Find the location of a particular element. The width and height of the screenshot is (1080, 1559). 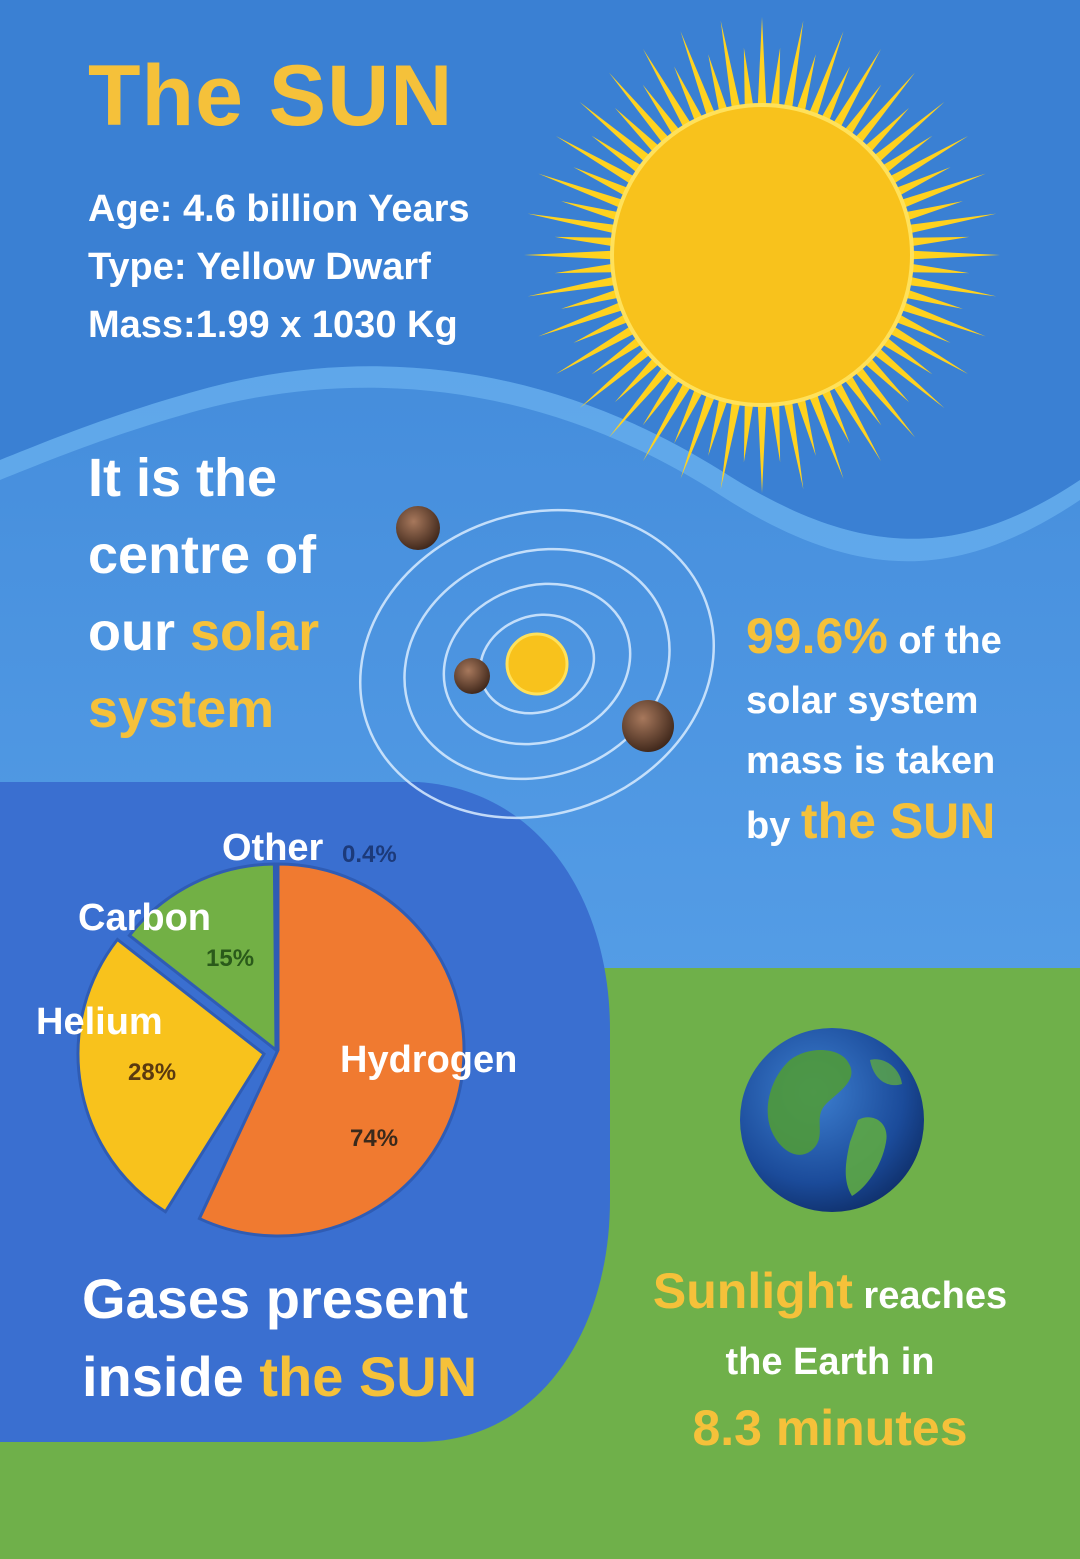

wave-line is located at coordinates (540, 464).